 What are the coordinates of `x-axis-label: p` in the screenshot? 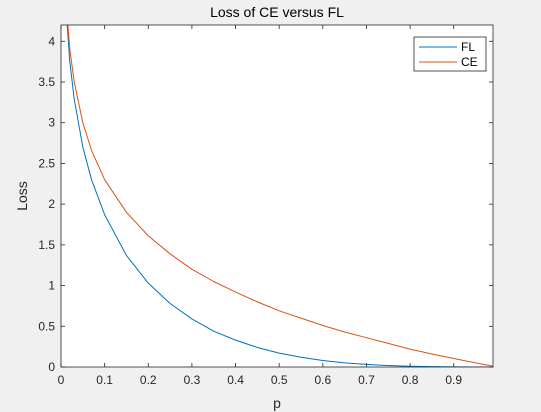 It's located at (277, 403).